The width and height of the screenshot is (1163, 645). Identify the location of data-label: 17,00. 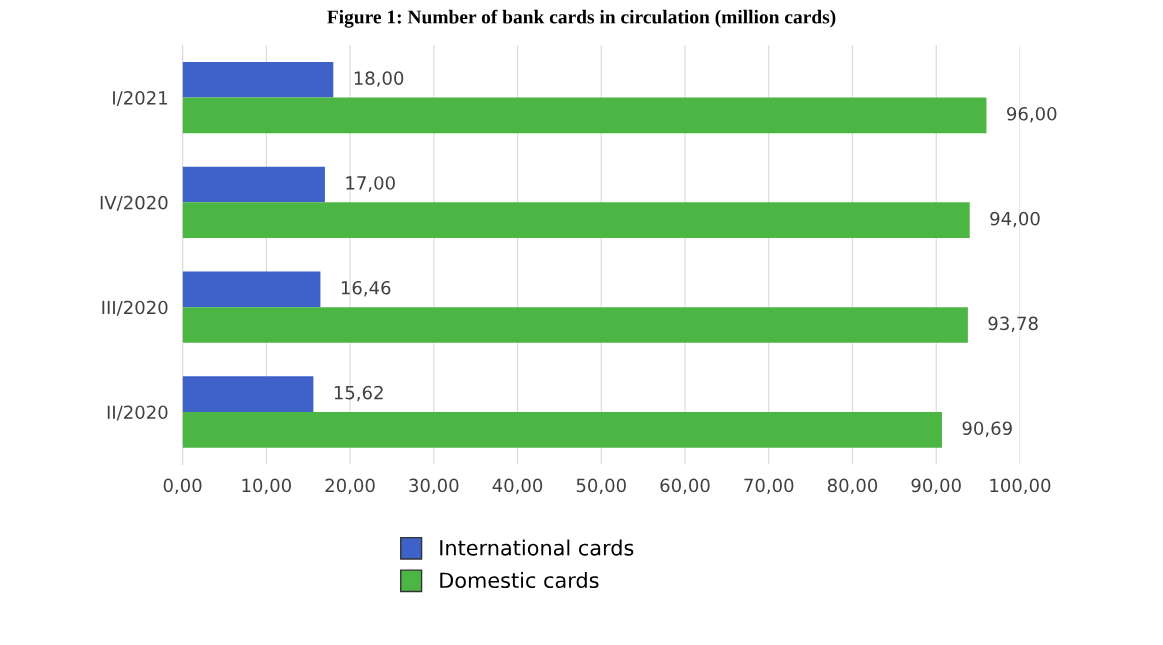
(370, 184).